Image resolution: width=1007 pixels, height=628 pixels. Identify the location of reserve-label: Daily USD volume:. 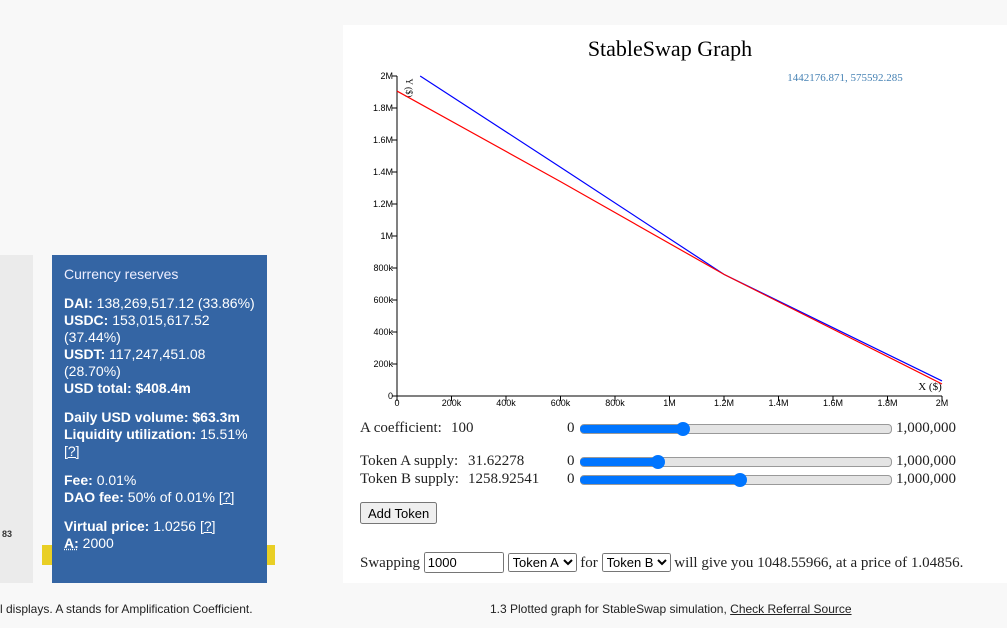
(126, 417).